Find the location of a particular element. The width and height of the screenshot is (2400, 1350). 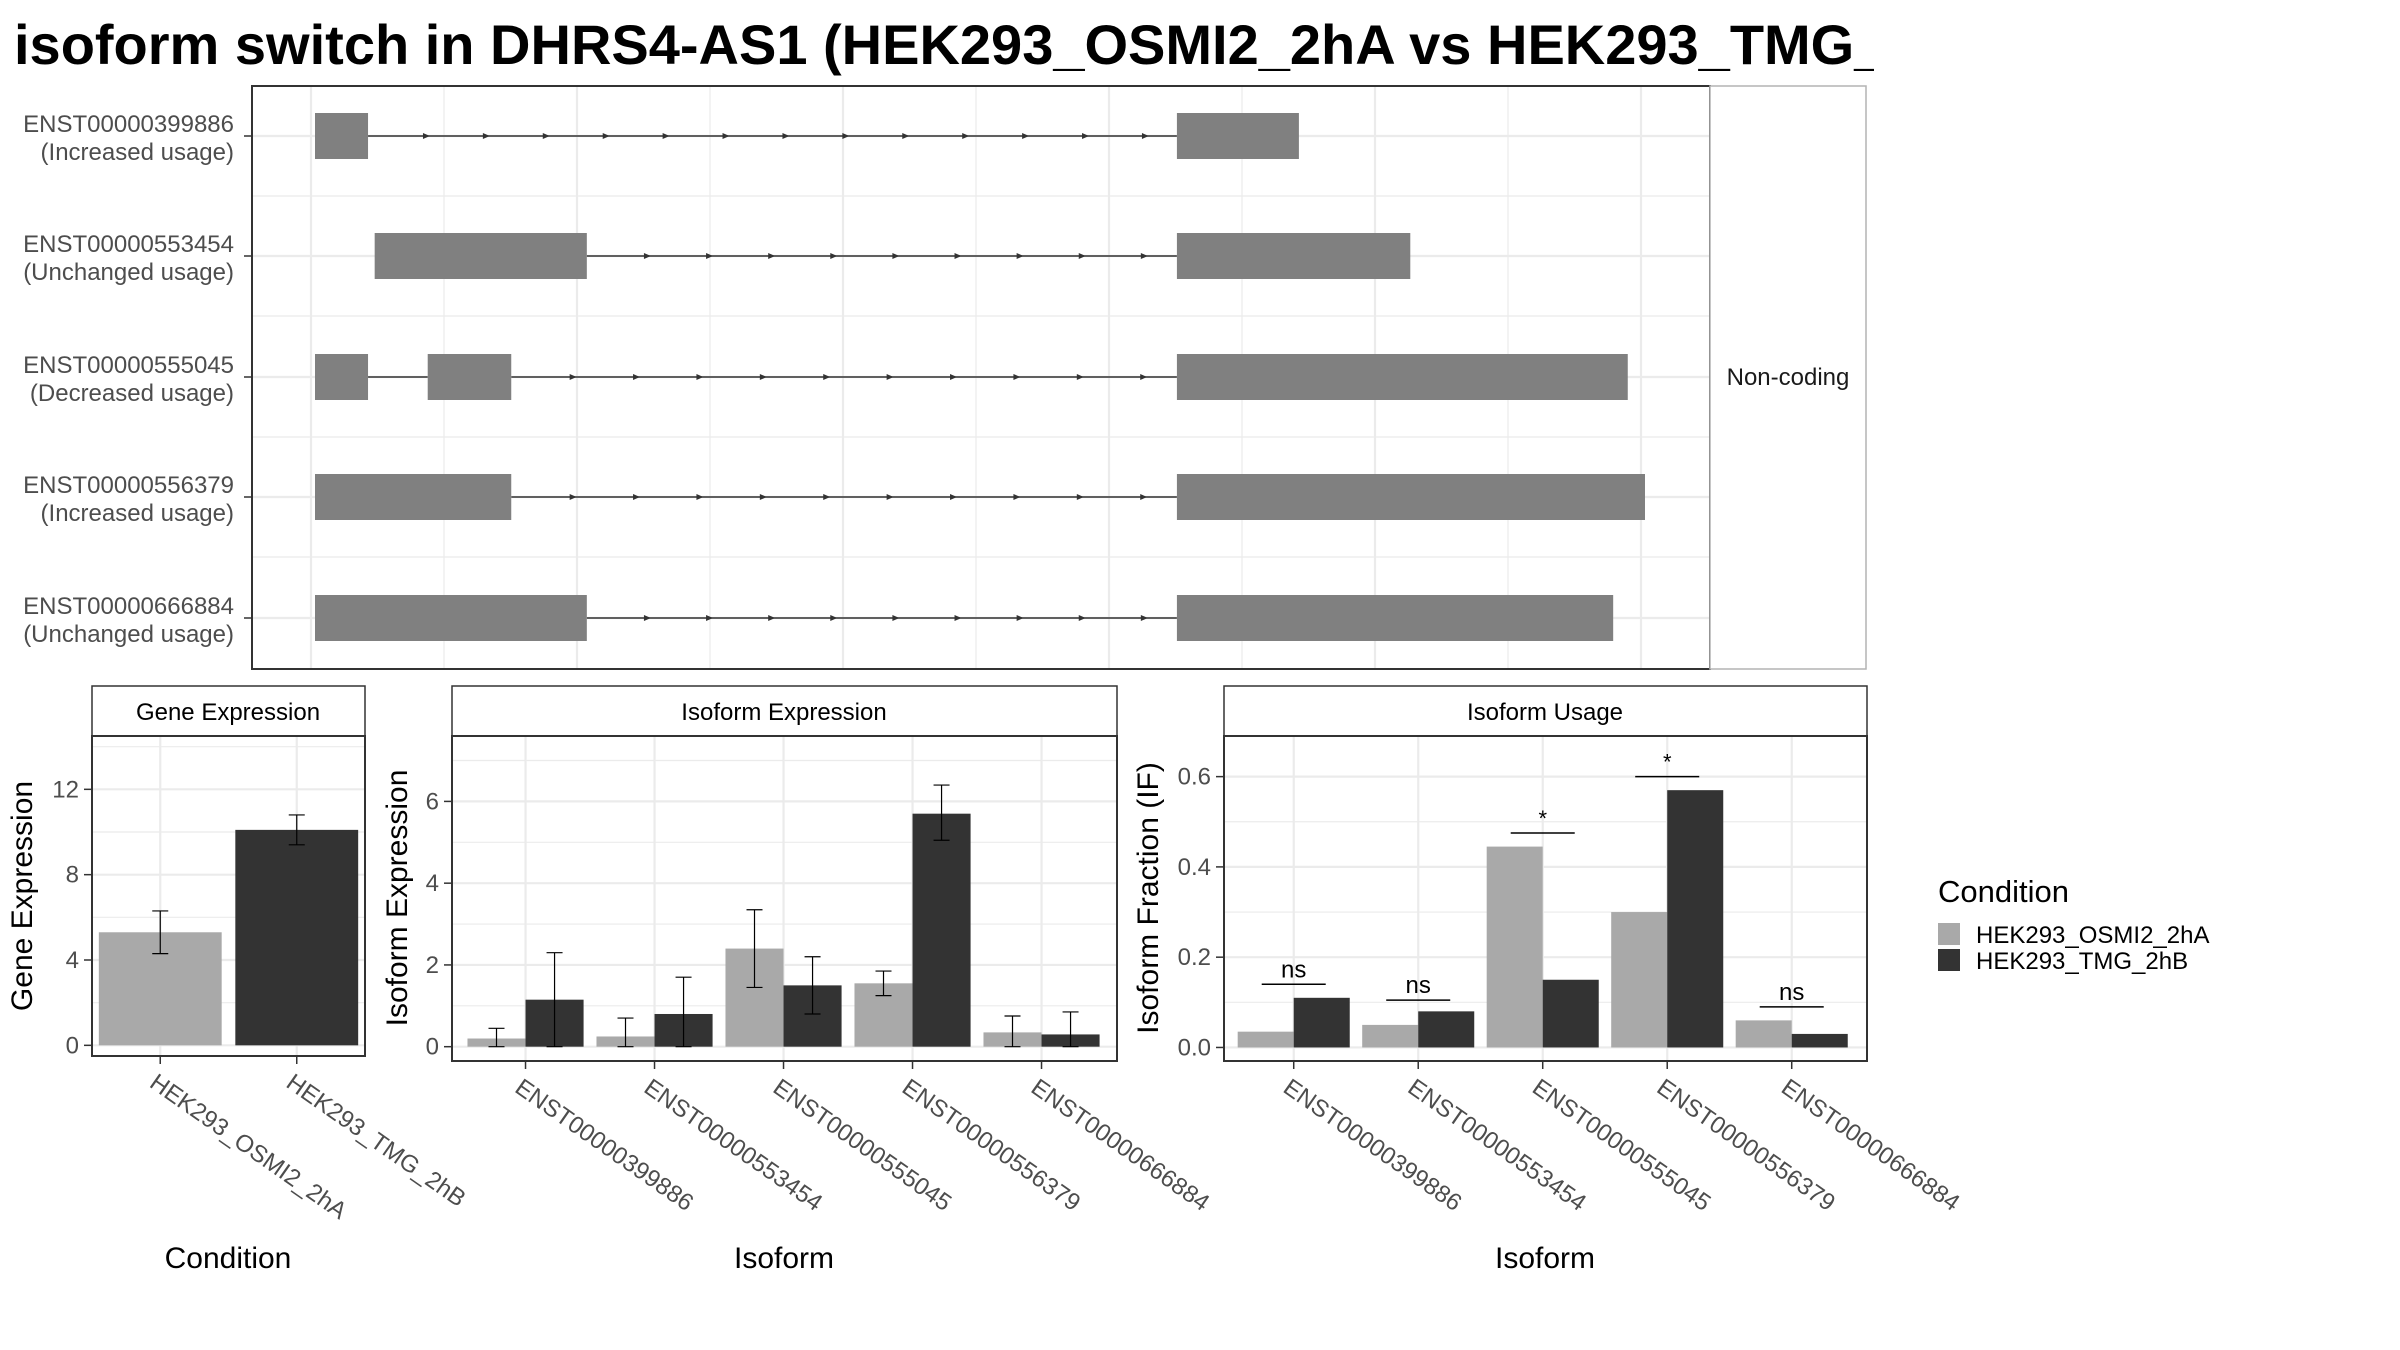

isoform-row-id: ENST00000555045 is located at coordinates (128, 365).